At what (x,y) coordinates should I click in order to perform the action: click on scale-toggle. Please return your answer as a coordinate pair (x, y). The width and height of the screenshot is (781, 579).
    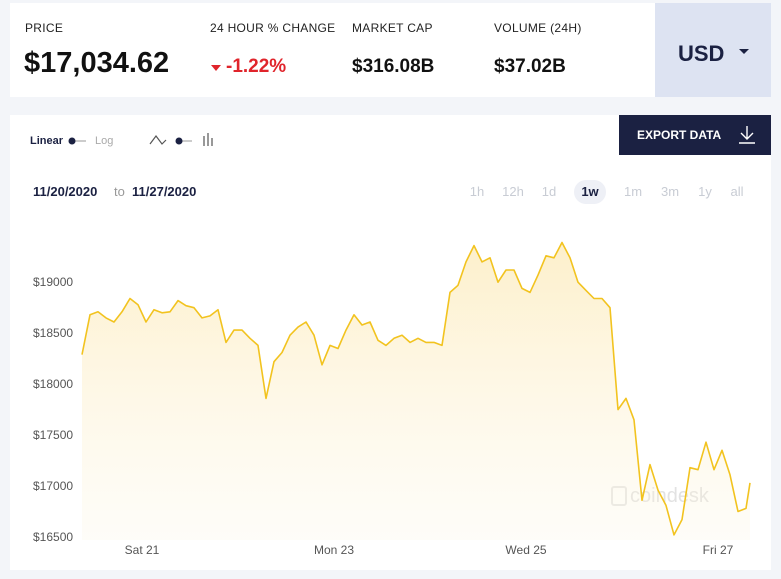
    Looking at the image, I should click on (78, 141).